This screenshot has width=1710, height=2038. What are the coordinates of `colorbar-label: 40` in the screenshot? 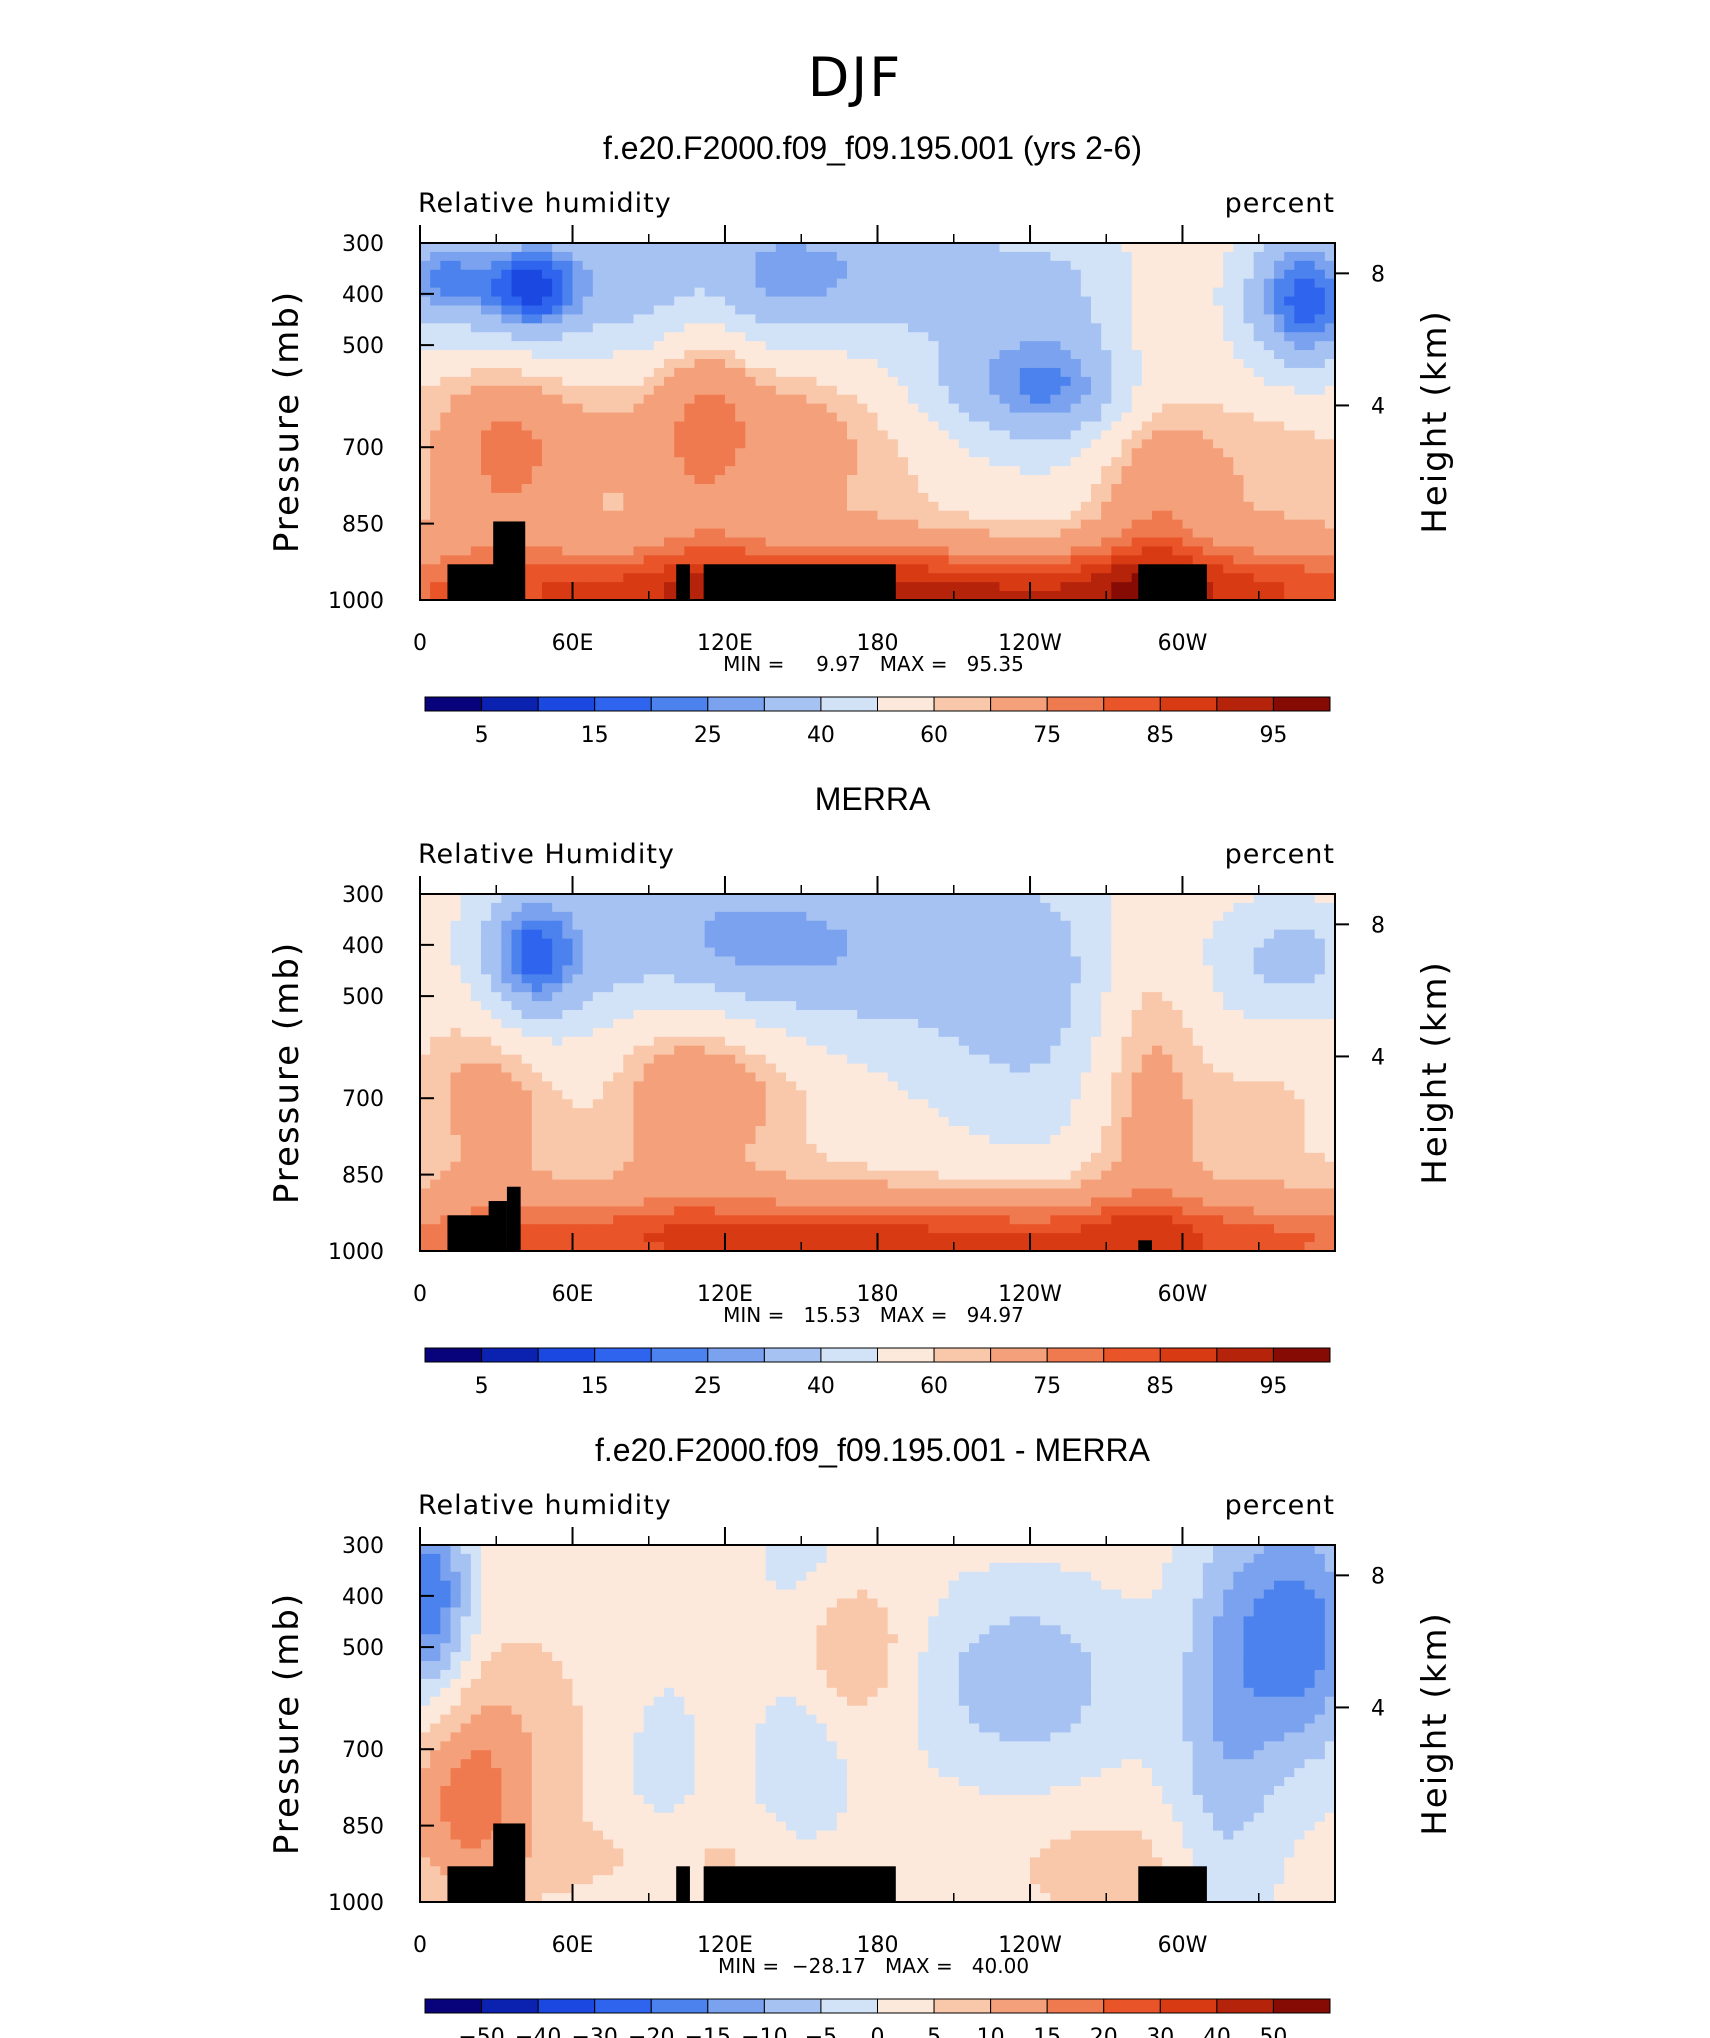 It's located at (821, 1386).